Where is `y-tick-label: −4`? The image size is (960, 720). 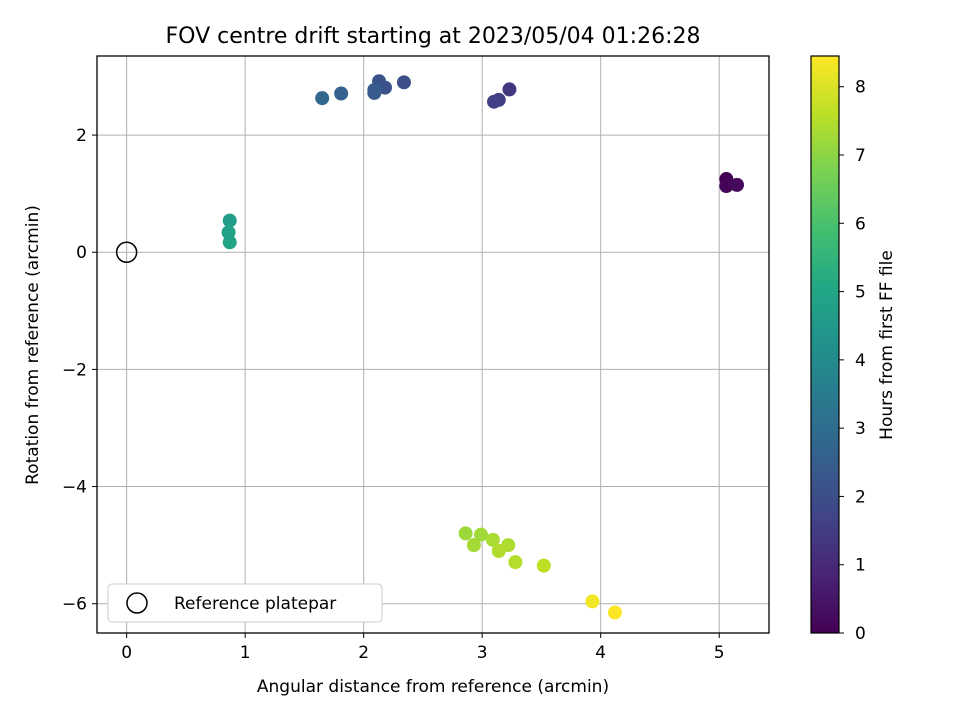 y-tick-label: −4 is located at coordinates (74, 488).